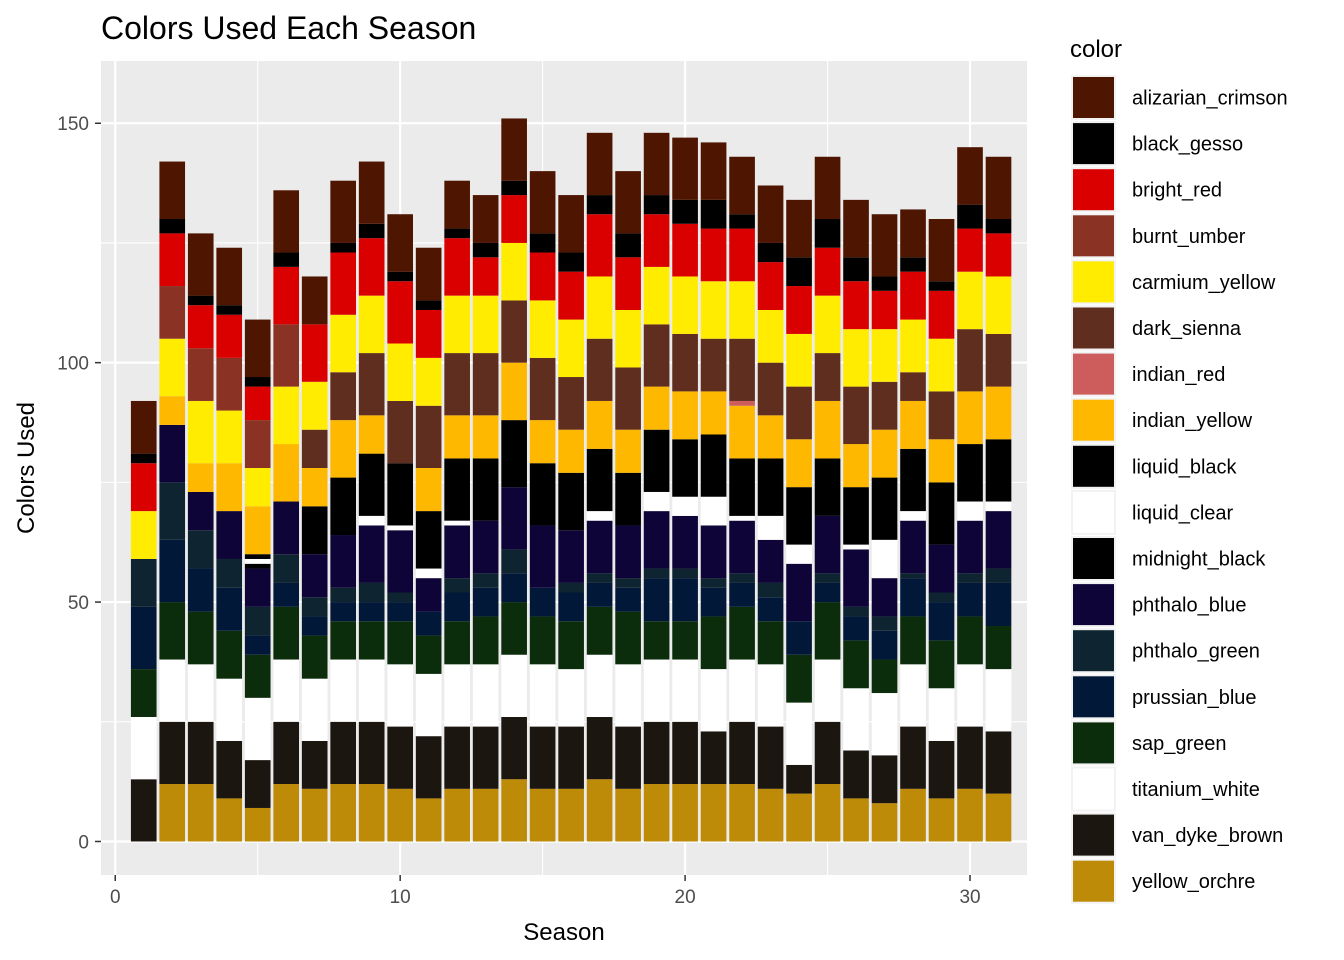 This screenshot has width=1344, height=960. I want to click on y-tick-label: 150, so click(73, 124).